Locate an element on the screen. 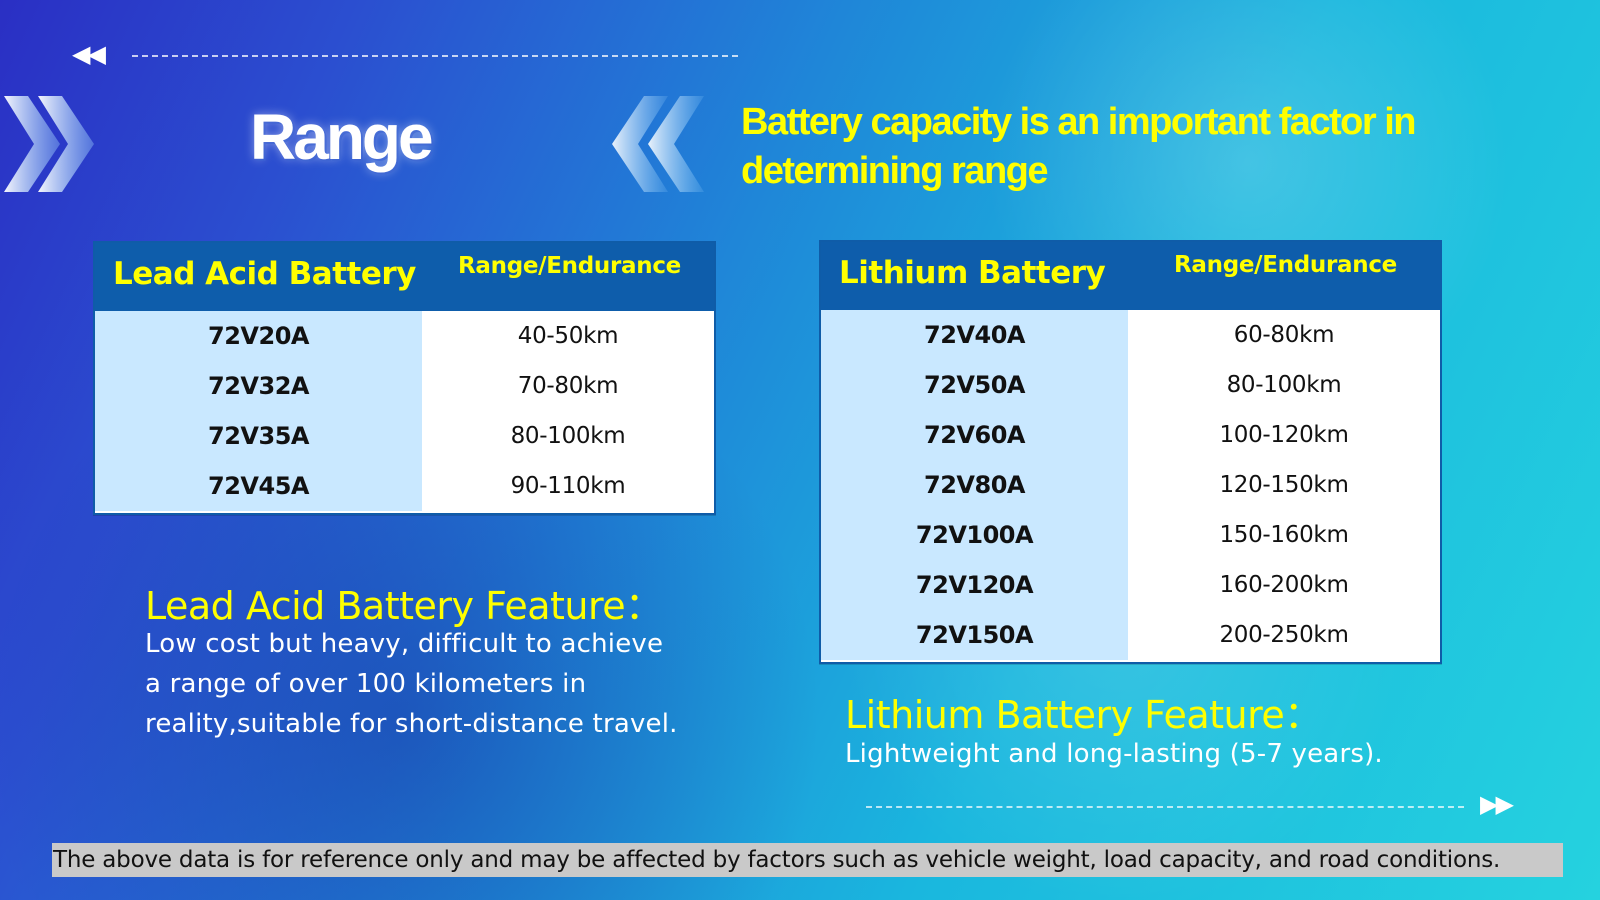  model-cell: 72V40A is located at coordinates (974, 335).